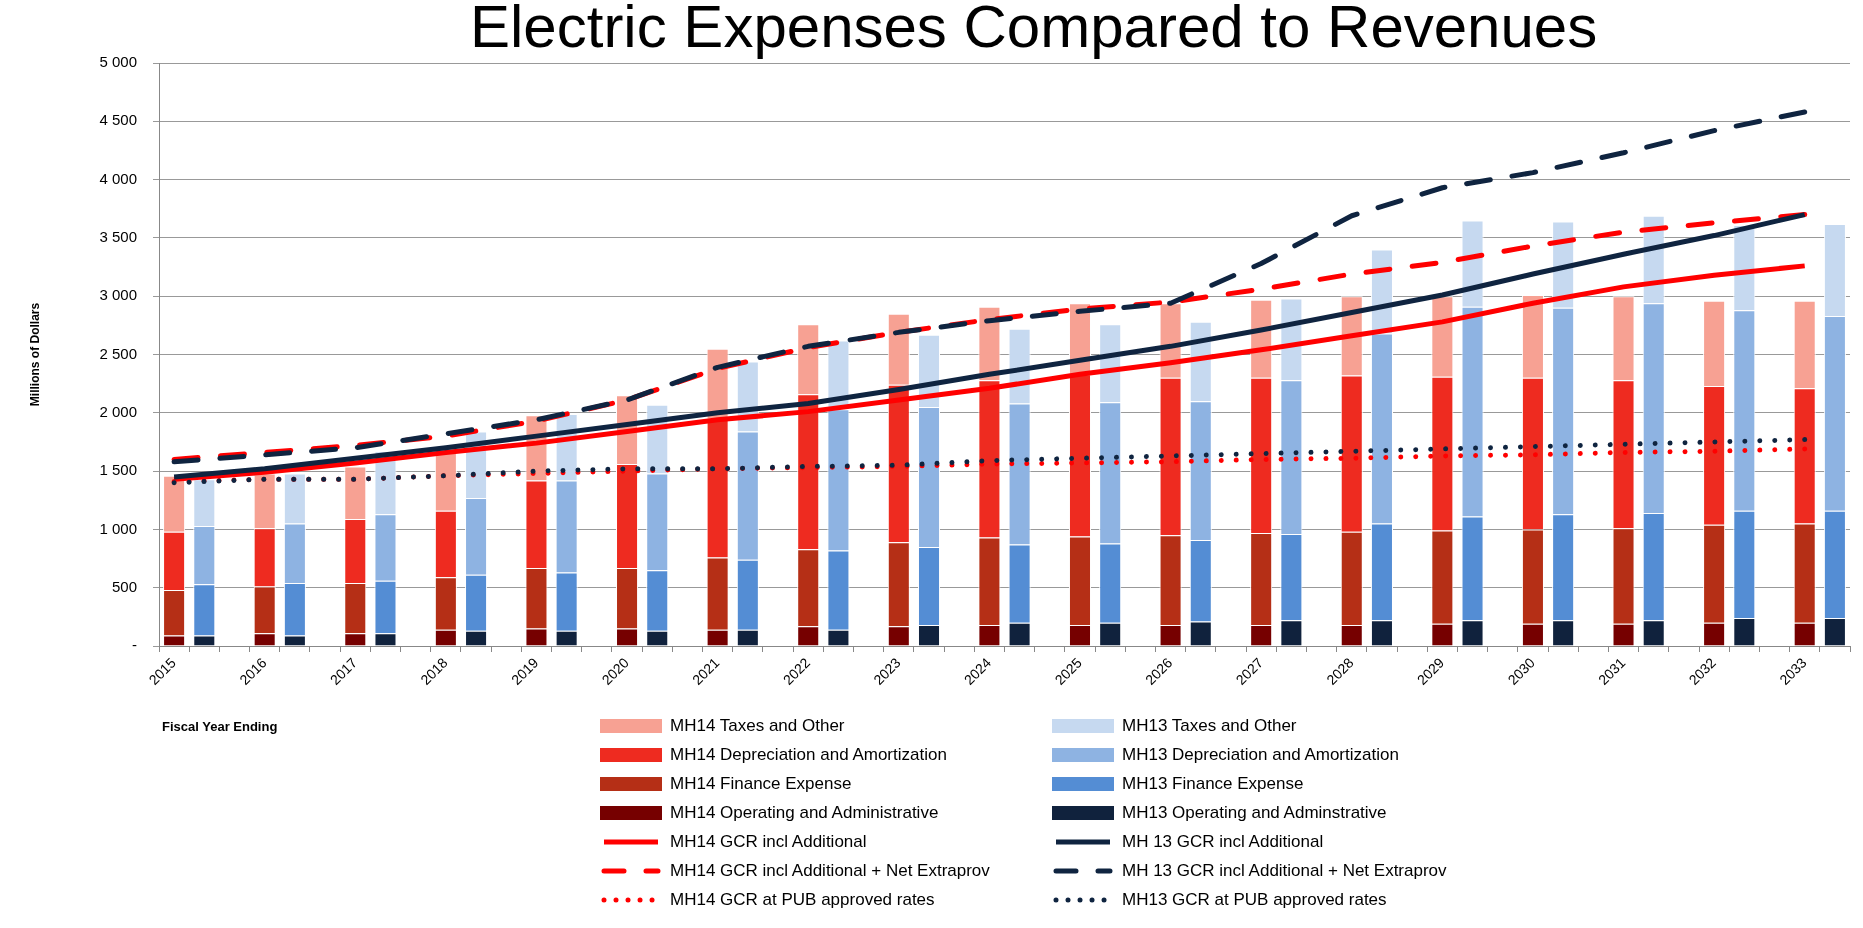 The width and height of the screenshot is (1863, 928). What do you see at coordinates (830, 870) in the screenshot?
I see `legend-label: MH14 GCR incl Additional + Net Extraprov` at bounding box center [830, 870].